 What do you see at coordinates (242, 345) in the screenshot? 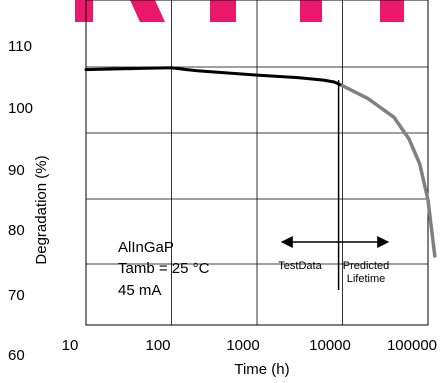
I see `x-tick-label: 1000` at bounding box center [242, 345].